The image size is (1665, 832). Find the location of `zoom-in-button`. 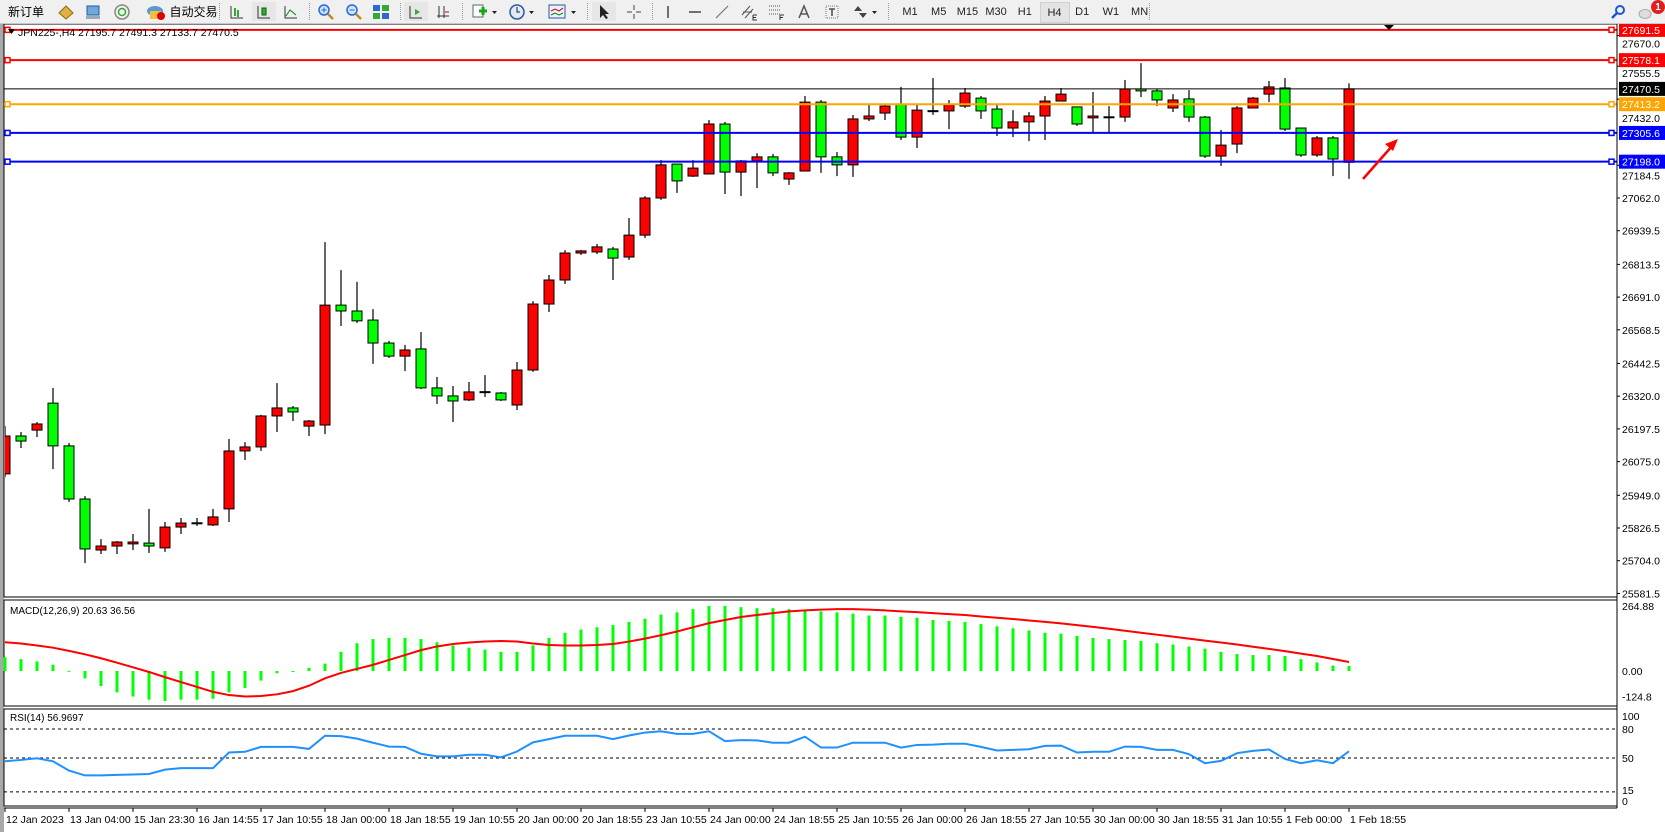

zoom-in-button is located at coordinates (326, 11).